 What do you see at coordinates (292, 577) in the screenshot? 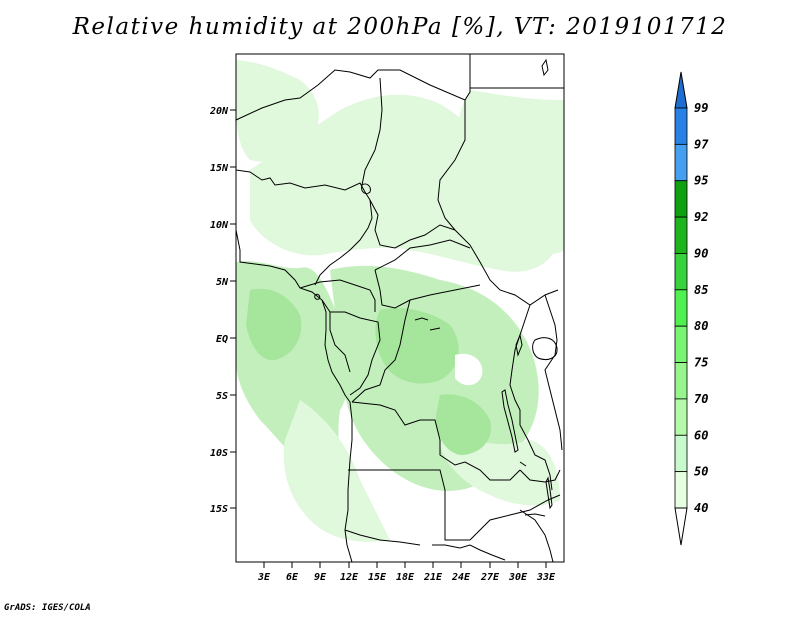
I see `lon-label-6E: 6E` at bounding box center [292, 577].